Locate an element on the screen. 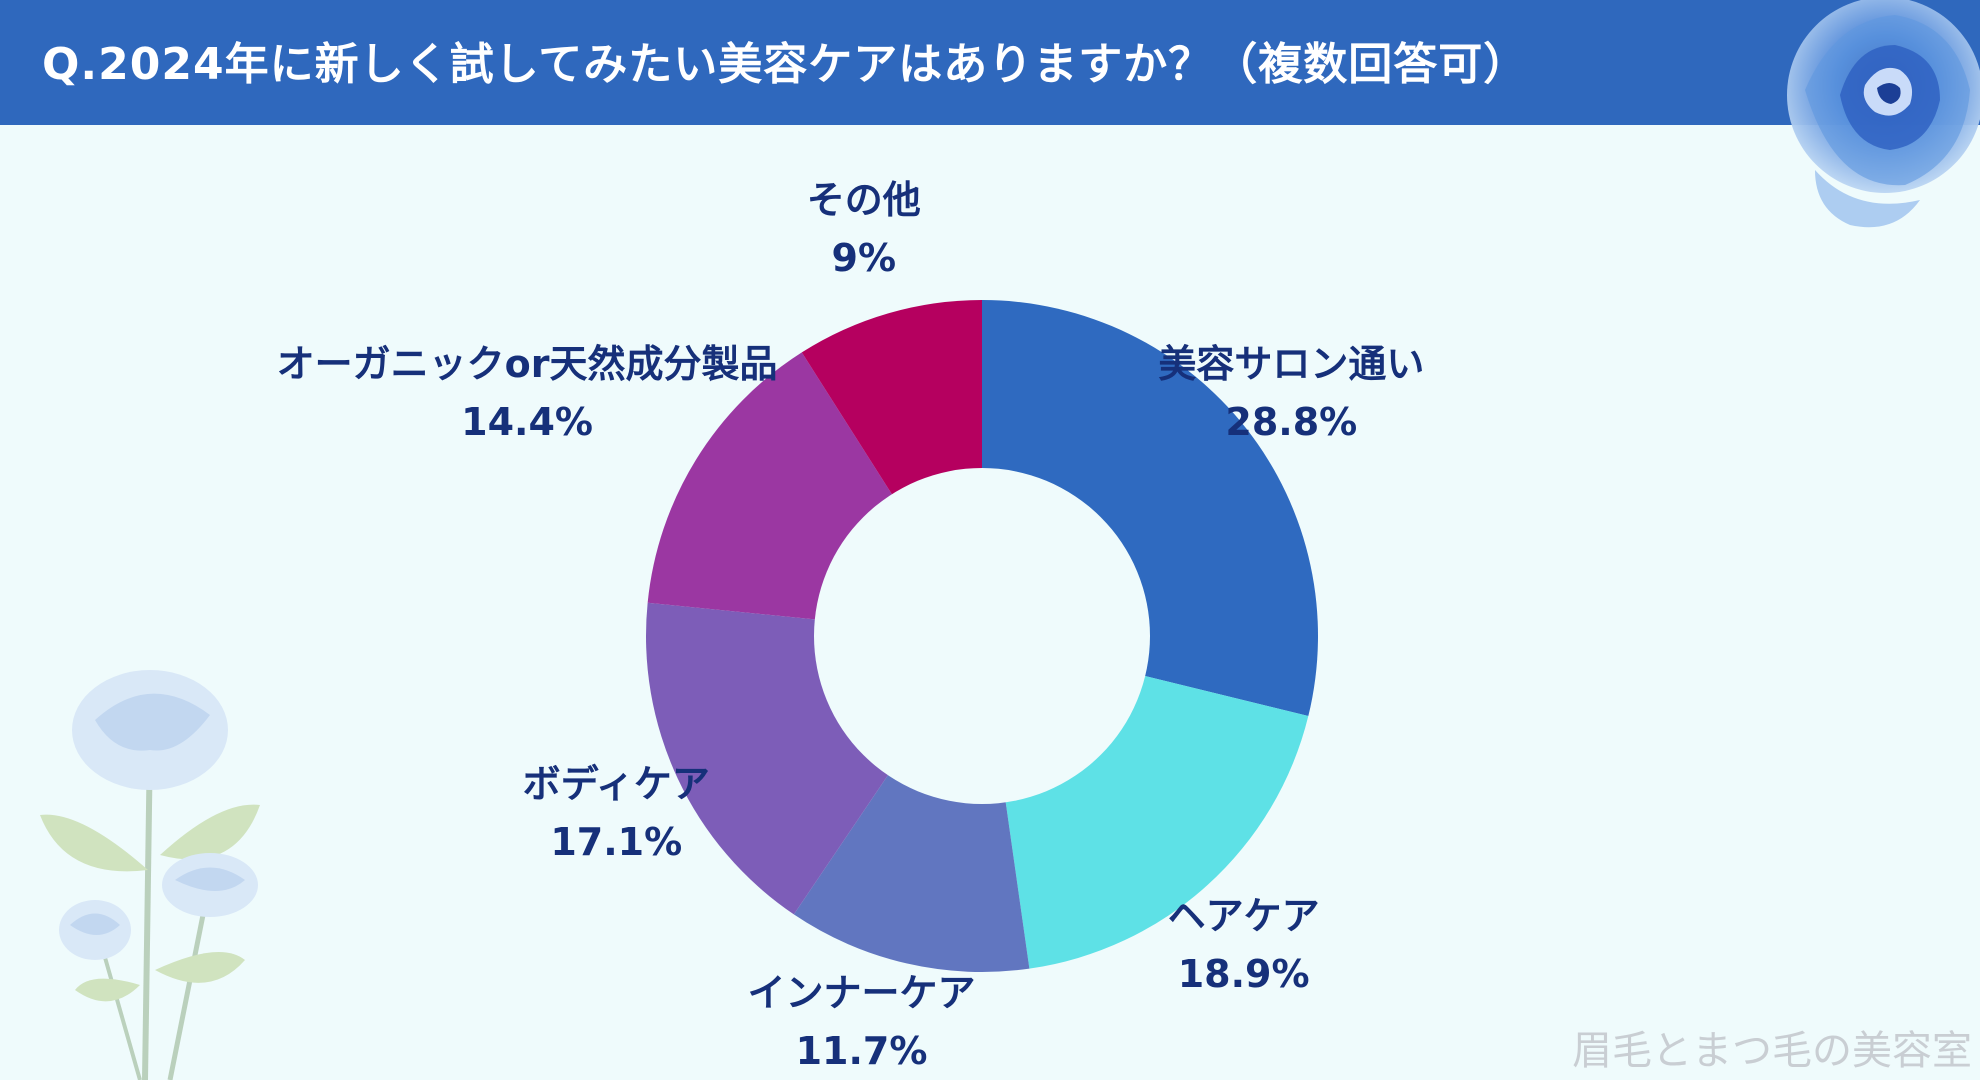  slice-label: ボディケア 17.1% is located at coordinates (616, 813).